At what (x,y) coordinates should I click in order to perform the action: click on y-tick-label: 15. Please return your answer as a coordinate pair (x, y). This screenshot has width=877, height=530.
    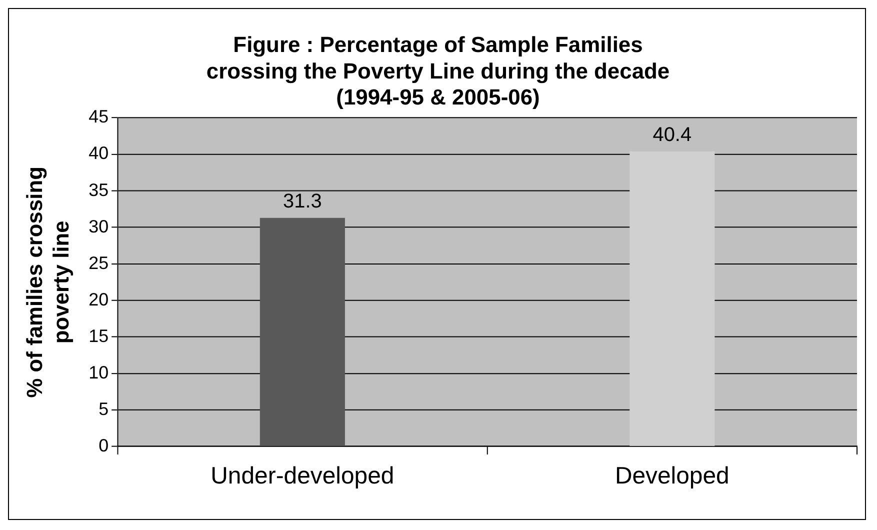
    Looking at the image, I should click on (98, 336).